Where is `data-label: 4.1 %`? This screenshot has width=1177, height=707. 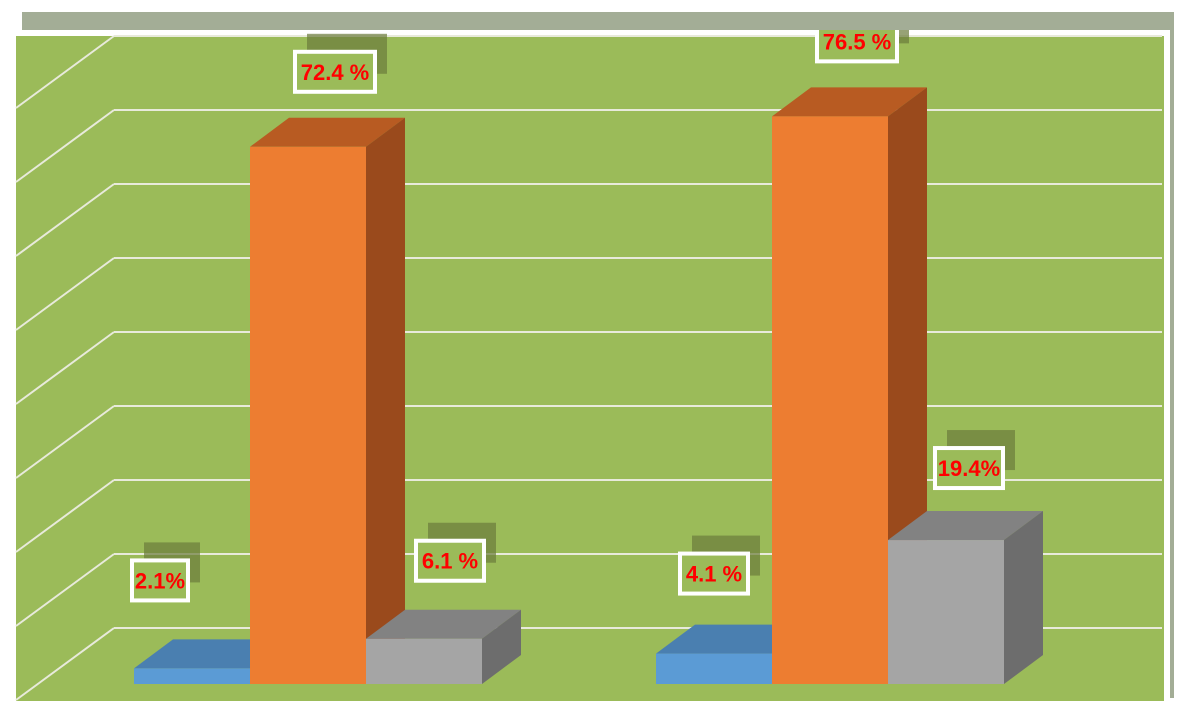 data-label: 4.1 % is located at coordinates (719, 565).